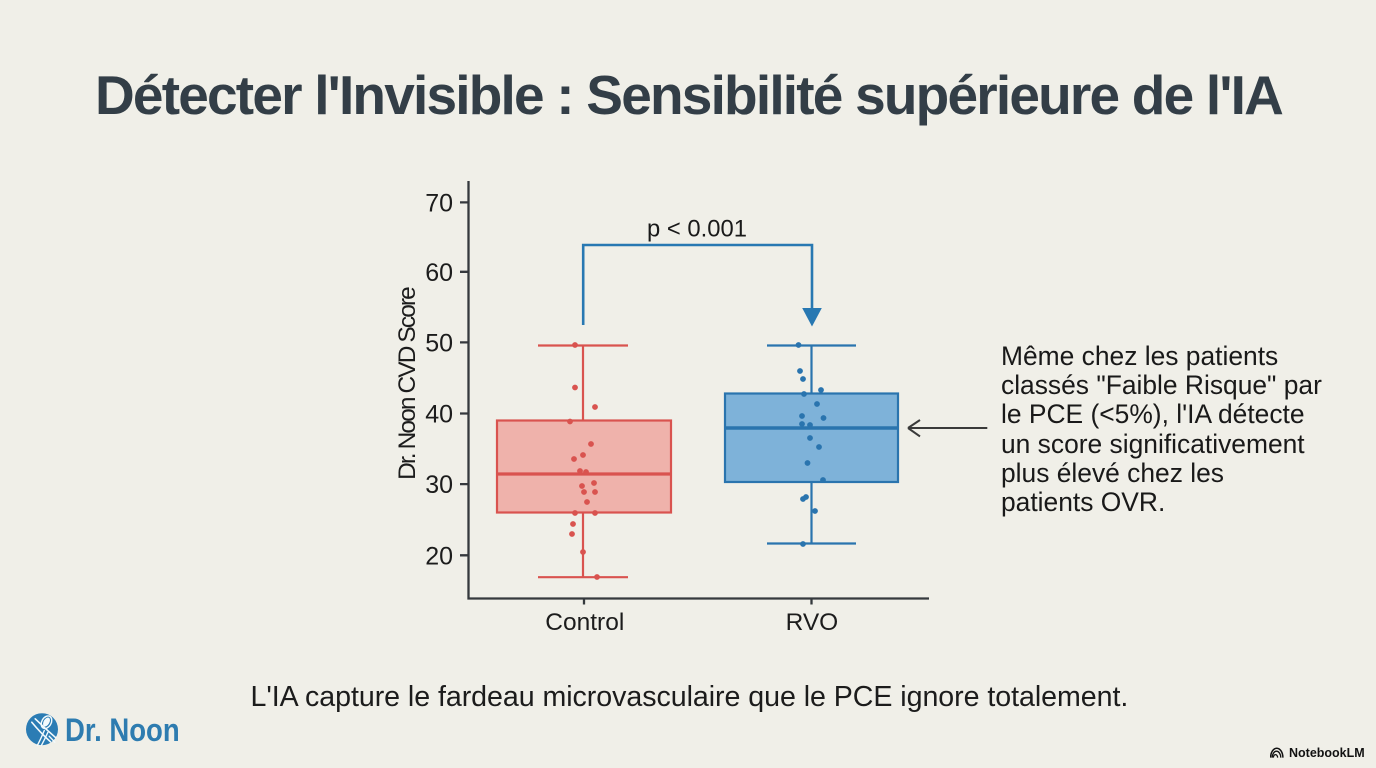 The image size is (1376, 768). I want to click on svg-text: 20, so click(439, 556).